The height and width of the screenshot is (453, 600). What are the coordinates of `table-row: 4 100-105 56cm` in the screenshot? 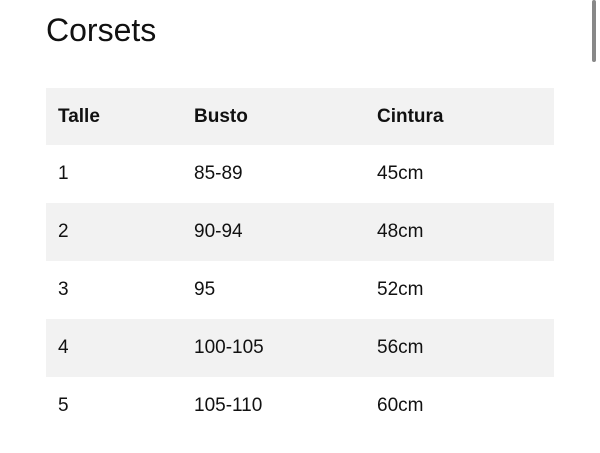 It's located at (300, 348).